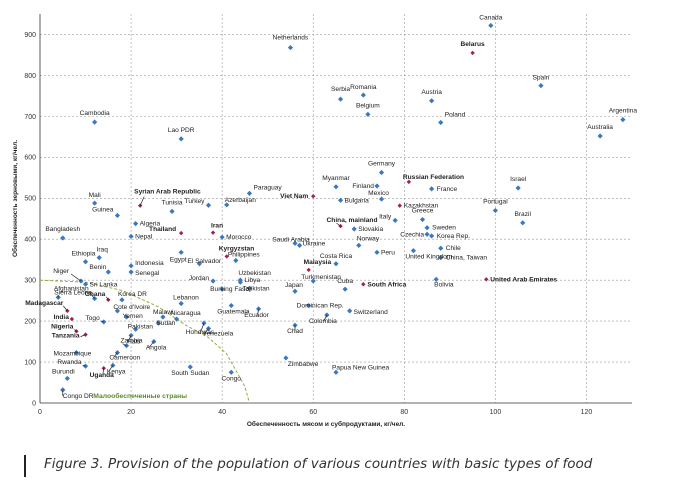 The image size is (694, 494). I want to click on point-label: Kyrgyzstan, so click(237, 248).